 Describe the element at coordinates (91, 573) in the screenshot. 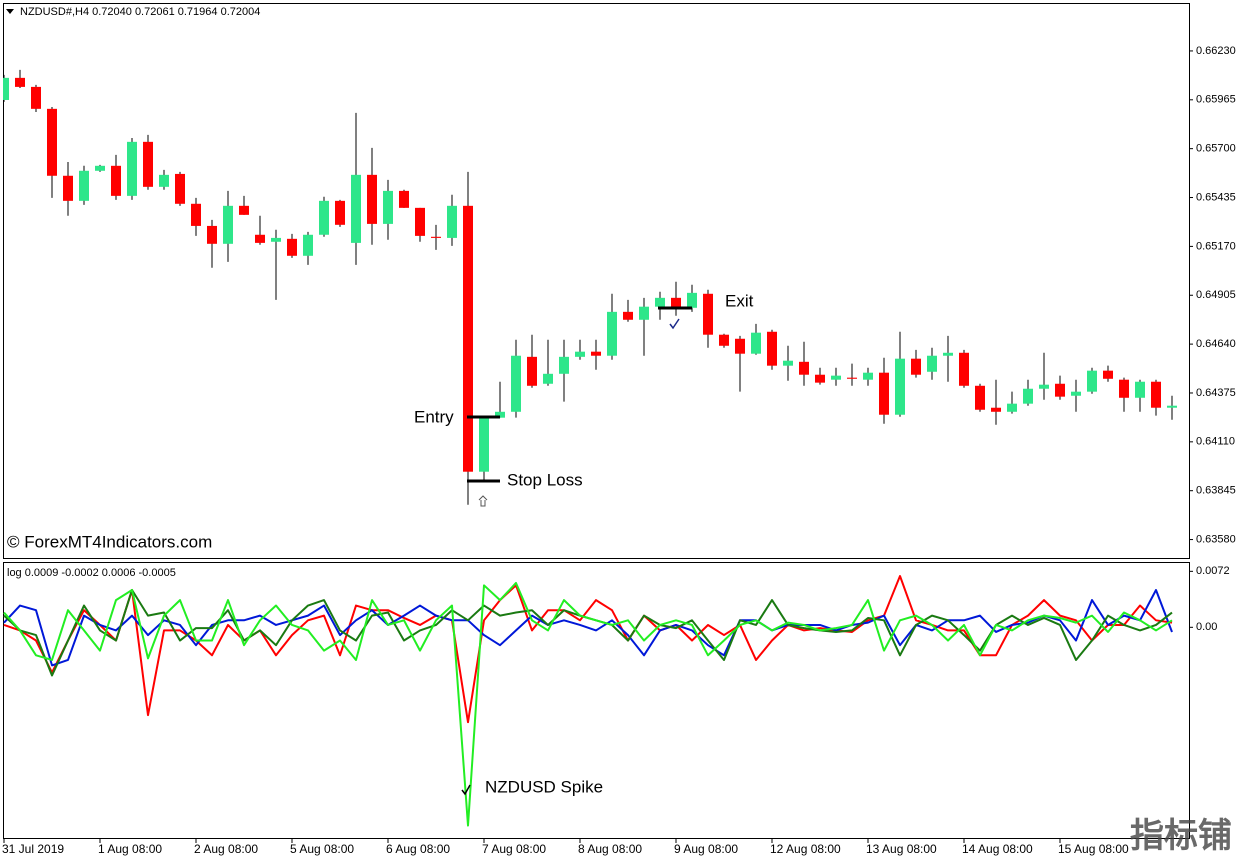

I see `indicator-title: log 0.0009 -0.0002 0.0006 -0.0005` at that location.